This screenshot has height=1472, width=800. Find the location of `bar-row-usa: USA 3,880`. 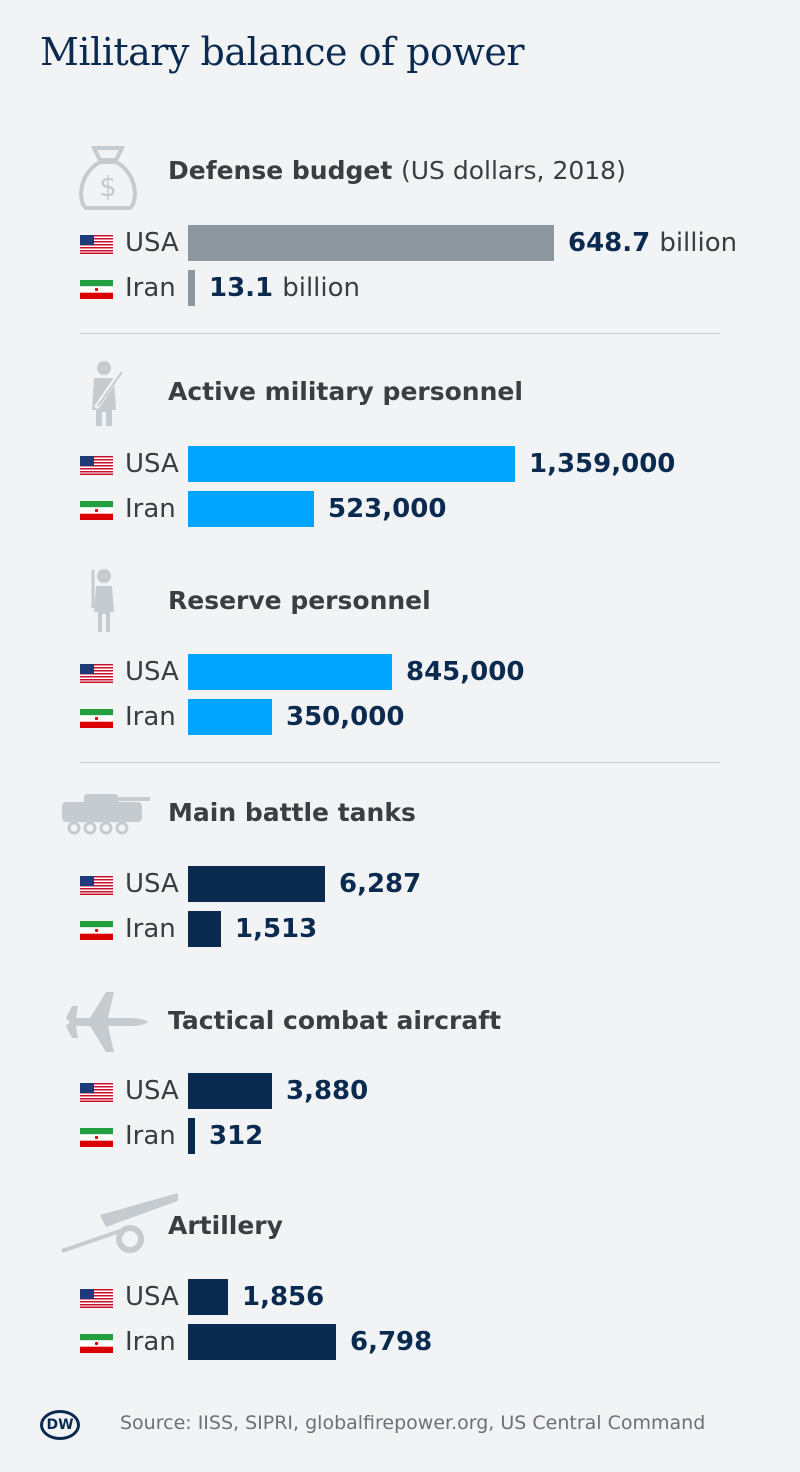

bar-row-usa: USA 3,880 is located at coordinates (400, 1091).